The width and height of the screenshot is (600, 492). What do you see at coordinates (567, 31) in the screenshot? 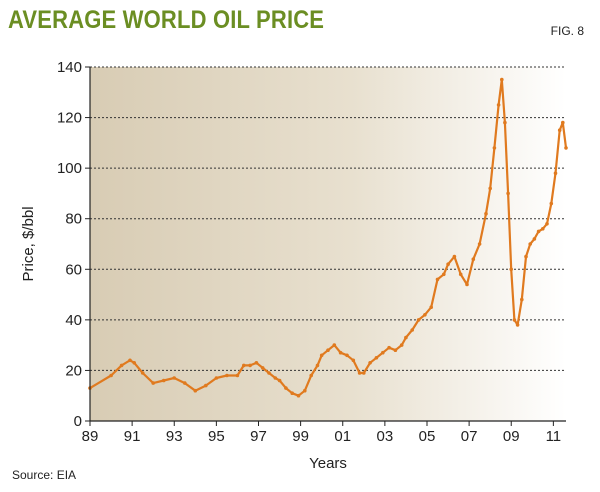
I see `figure-label: FIG. 8` at bounding box center [567, 31].